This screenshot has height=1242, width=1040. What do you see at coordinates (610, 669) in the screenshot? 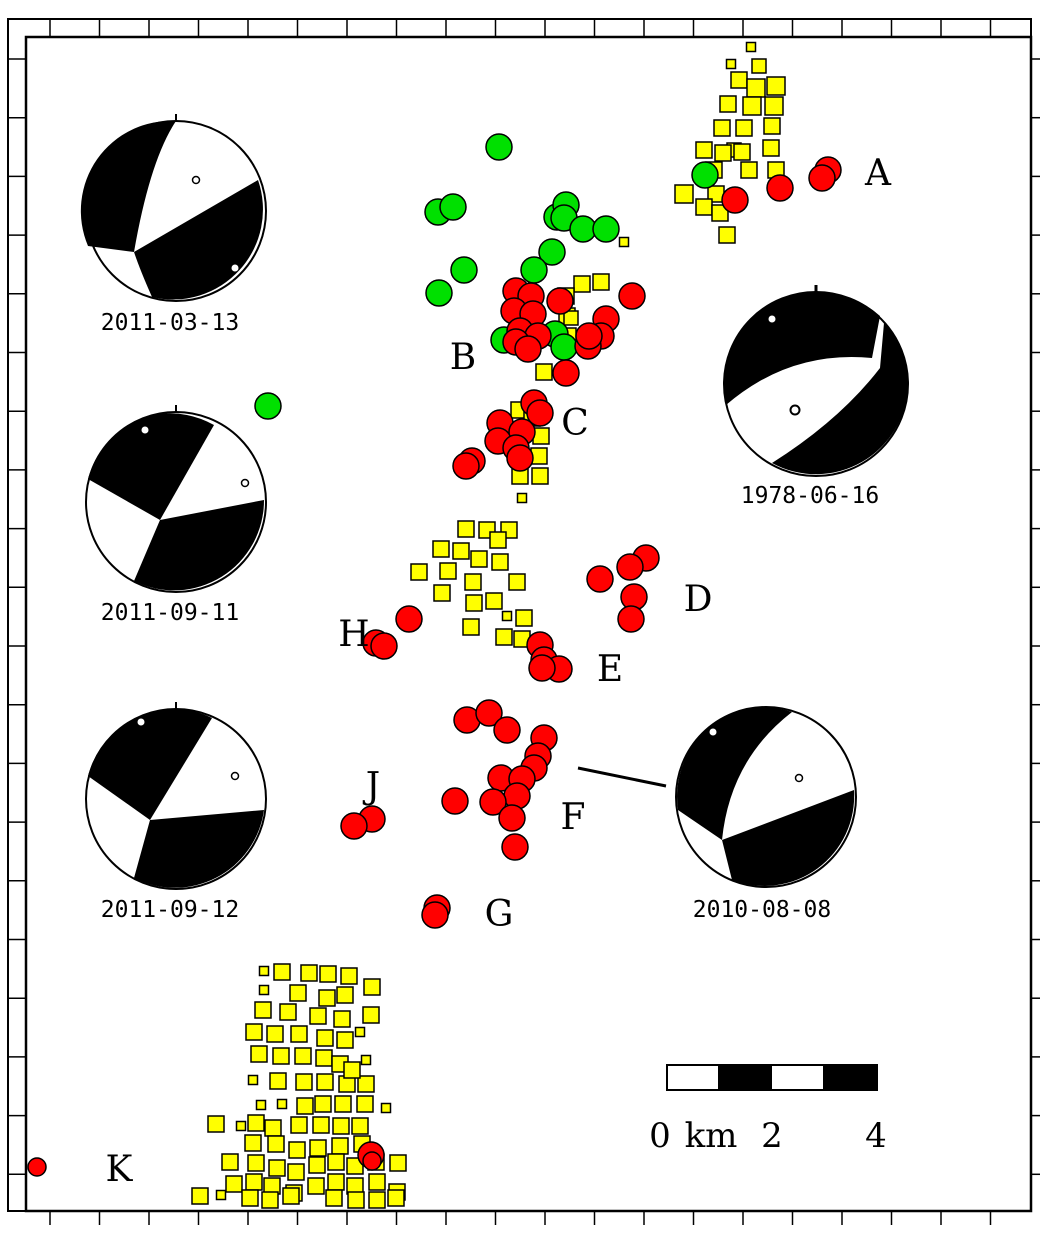
I see `cluster-label-e: E` at bounding box center [610, 669].